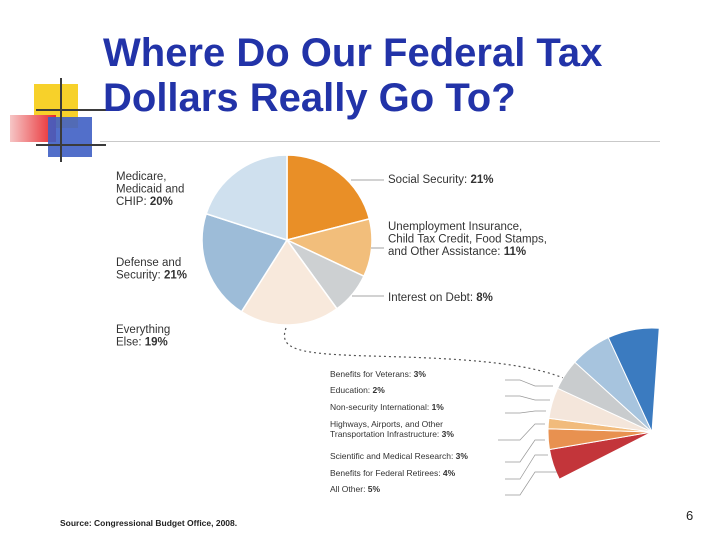 The height and width of the screenshot is (540, 720). What do you see at coordinates (143, 336) in the screenshot?
I see `pie-label-3: Everything Else: 19%` at bounding box center [143, 336].